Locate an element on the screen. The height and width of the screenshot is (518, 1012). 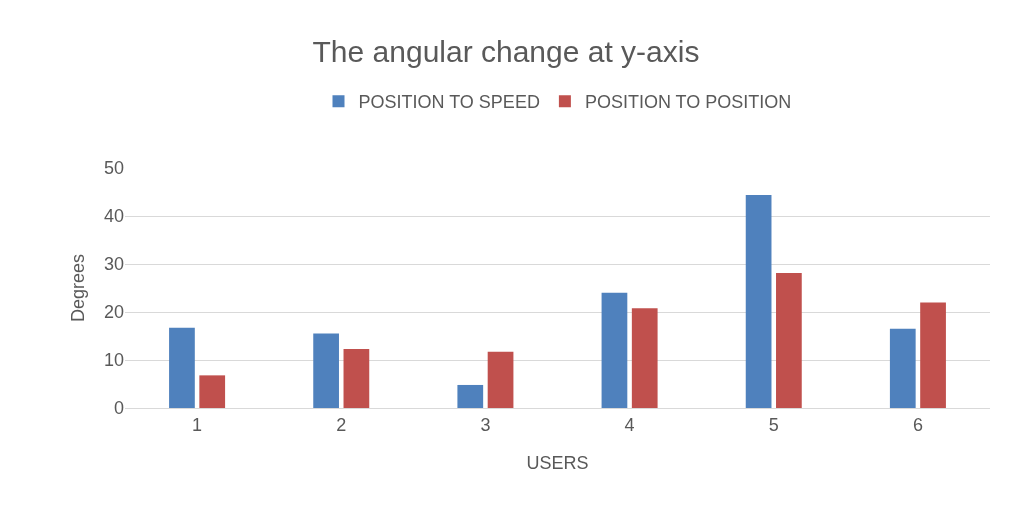
y-tick-label: 50 is located at coordinates (113, 168).